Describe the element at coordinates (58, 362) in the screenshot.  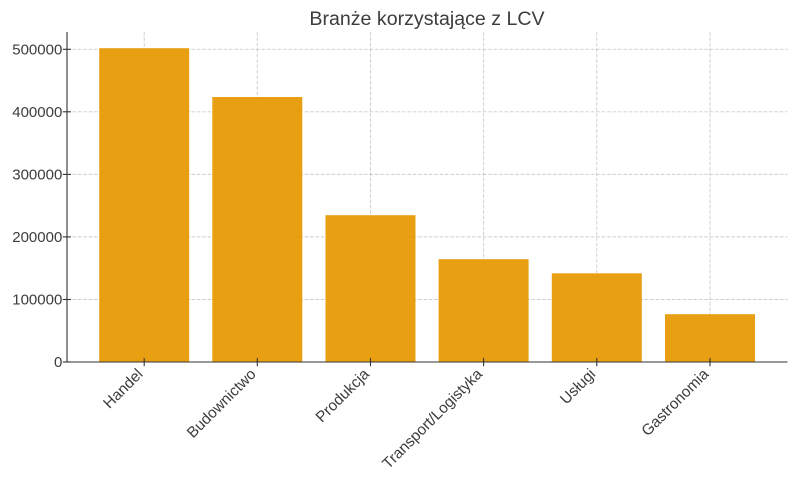
I see `svg-text: 0` at that location.